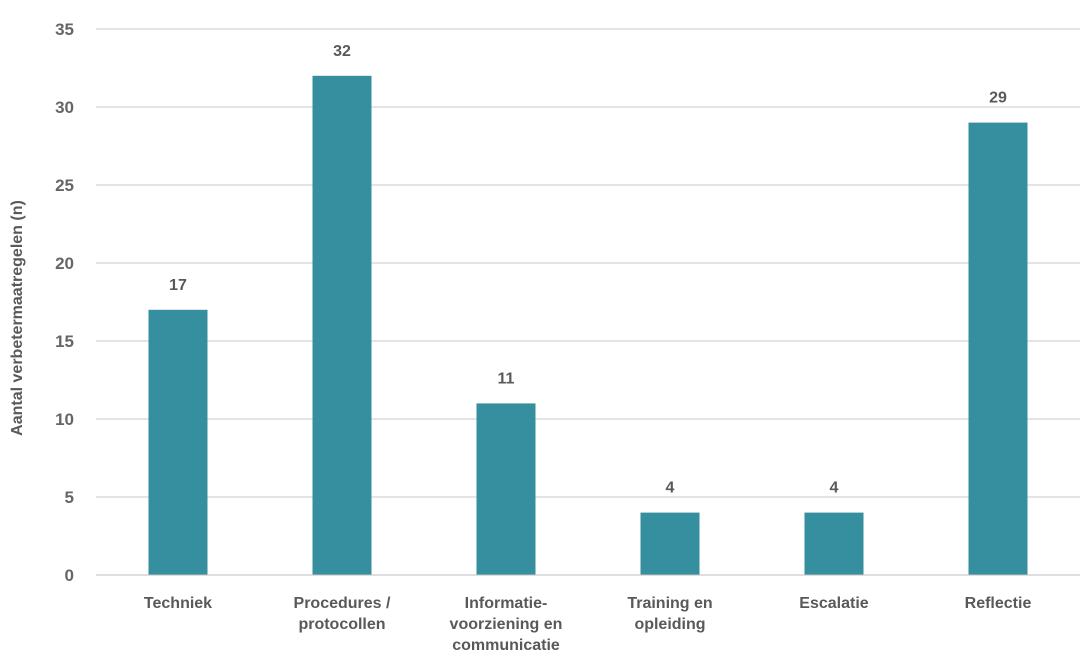 Image resolution: width=1089 pixels, height=655 pixels. What do you see at coordinates (669, 603) in the screenshot?
I see `x-category-label-line: Training en` at bounding box center [669, 603].